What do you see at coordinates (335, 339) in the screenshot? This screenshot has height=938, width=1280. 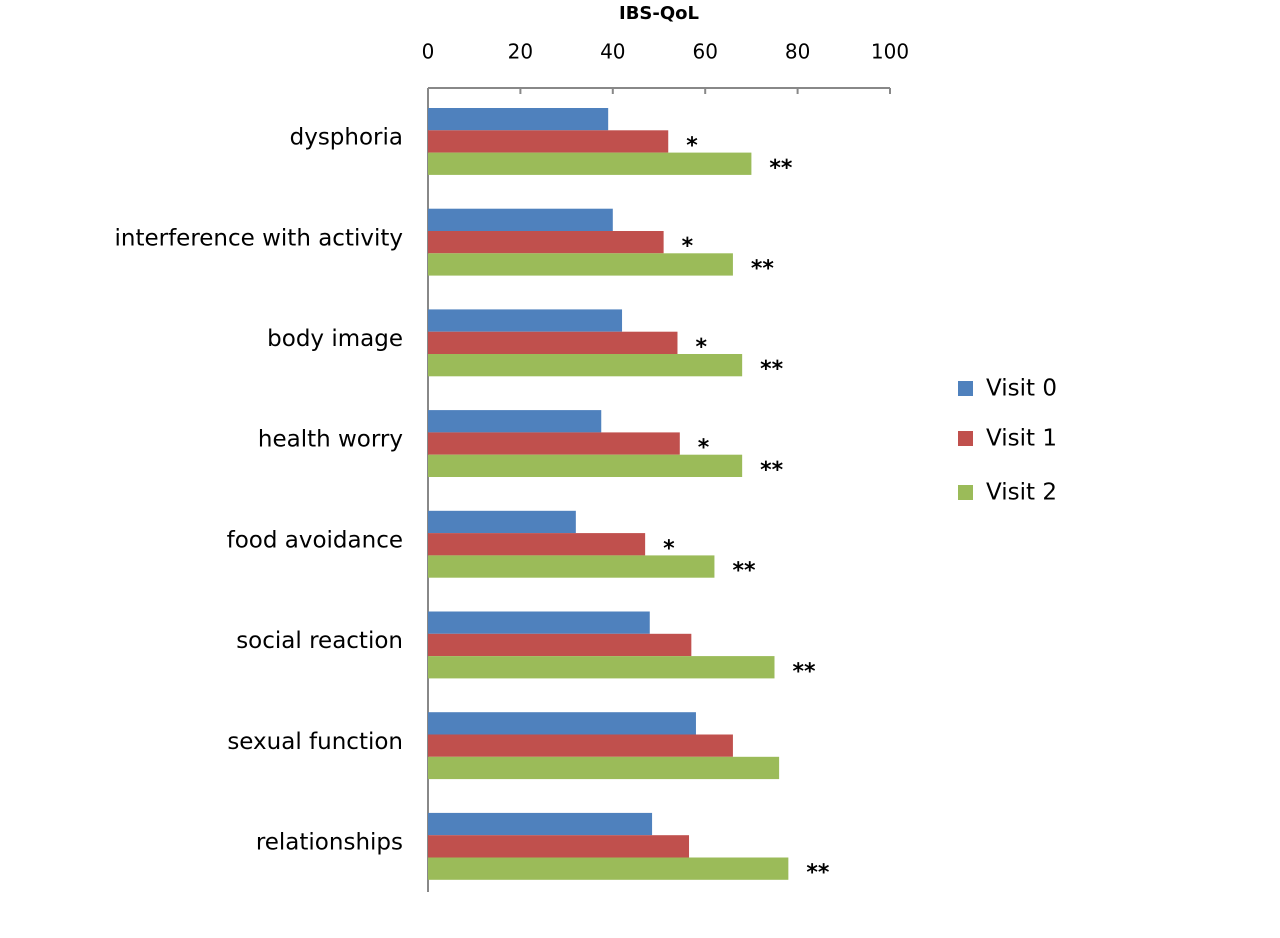 I see `category-label: body image` at bounding box center [335, 339].